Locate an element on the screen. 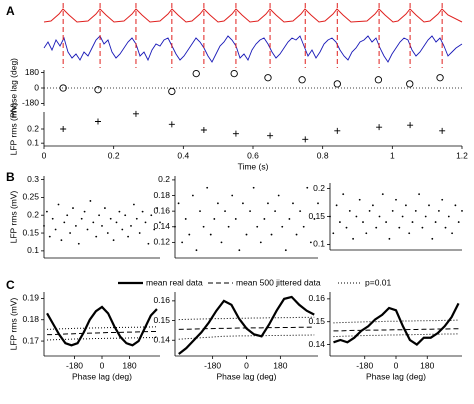 The width and height of the screenshot is (474, 404). y-axis-label: Phase lag (deg) is located at coordinates (13, 88).